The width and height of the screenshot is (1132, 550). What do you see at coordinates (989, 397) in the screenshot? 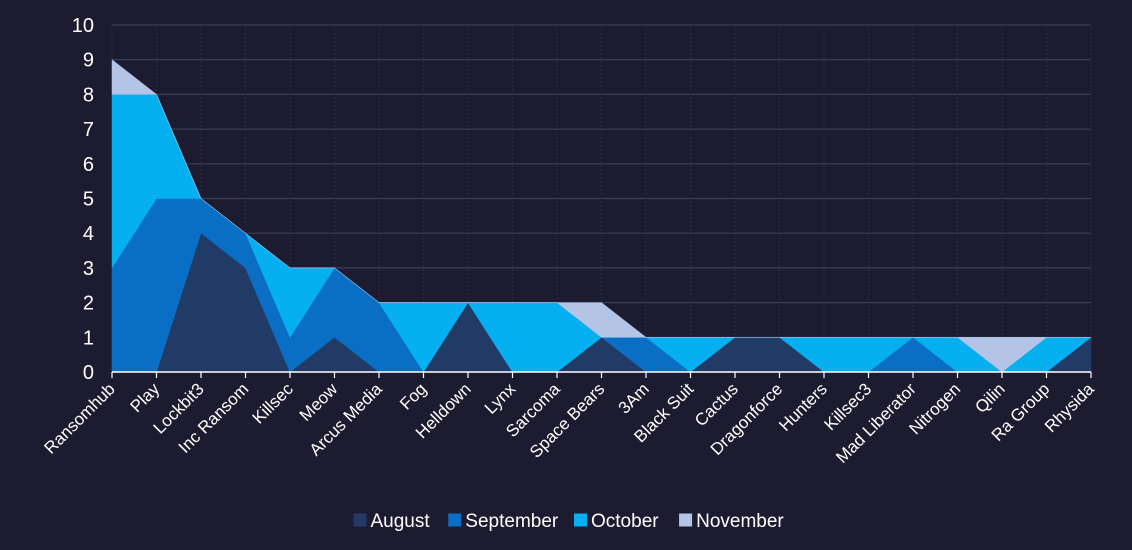
I see `x-tick-label: Qilin` at bounding box center [989, 397].